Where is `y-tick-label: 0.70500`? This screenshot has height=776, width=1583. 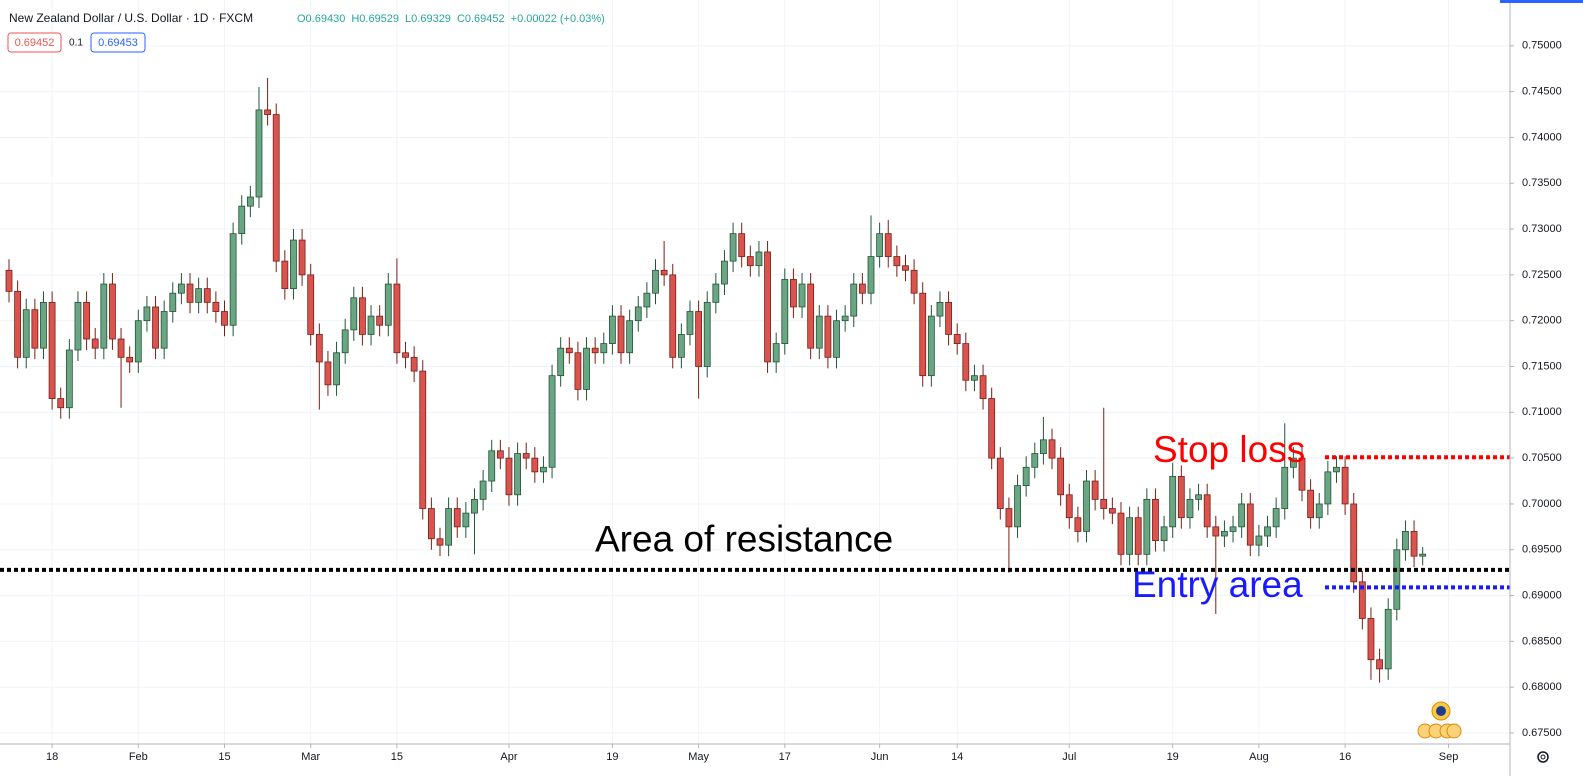
y-tick-label: 0.70500 is located at coordinates (1542, 458).